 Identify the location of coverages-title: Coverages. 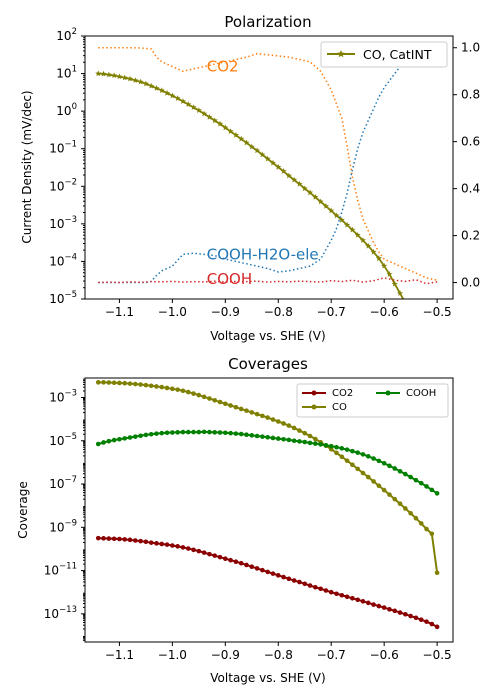
(268, 364).